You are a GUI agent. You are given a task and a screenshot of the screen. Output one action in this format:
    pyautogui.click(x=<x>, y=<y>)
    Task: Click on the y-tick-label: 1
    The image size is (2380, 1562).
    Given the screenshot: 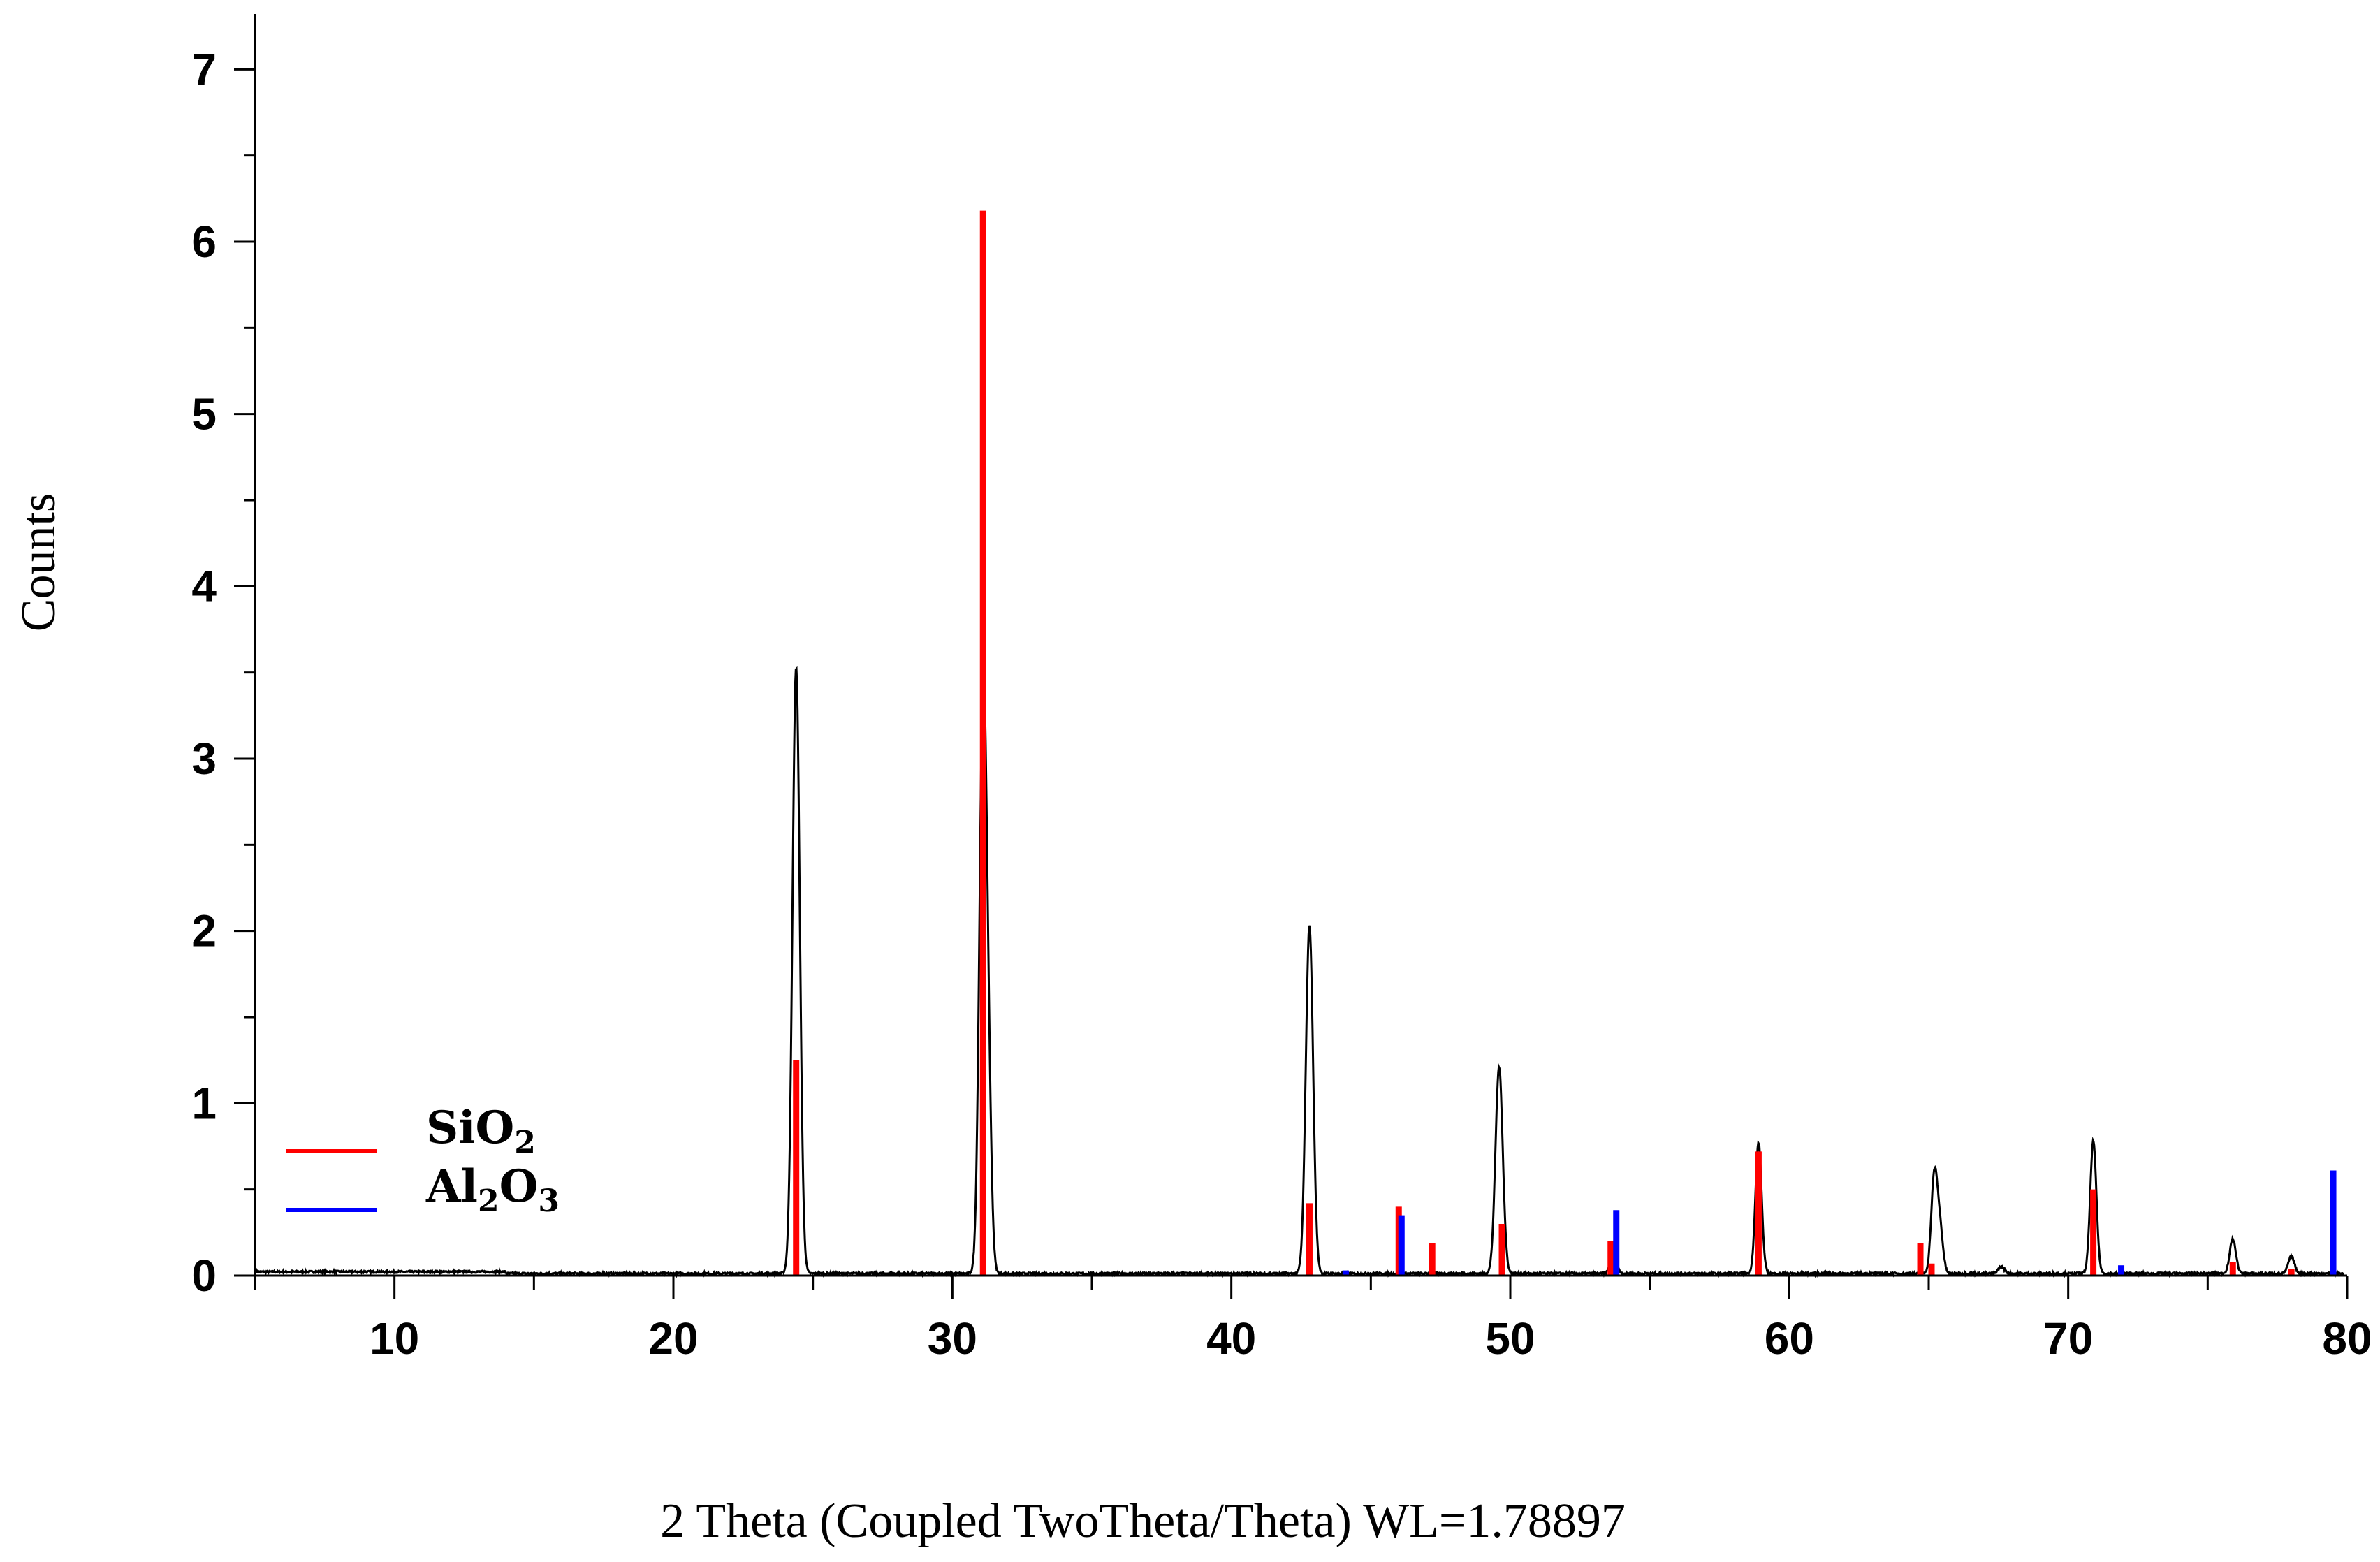 What is the action you would take?
    pyautogui.click(x=204, y=1103)
    